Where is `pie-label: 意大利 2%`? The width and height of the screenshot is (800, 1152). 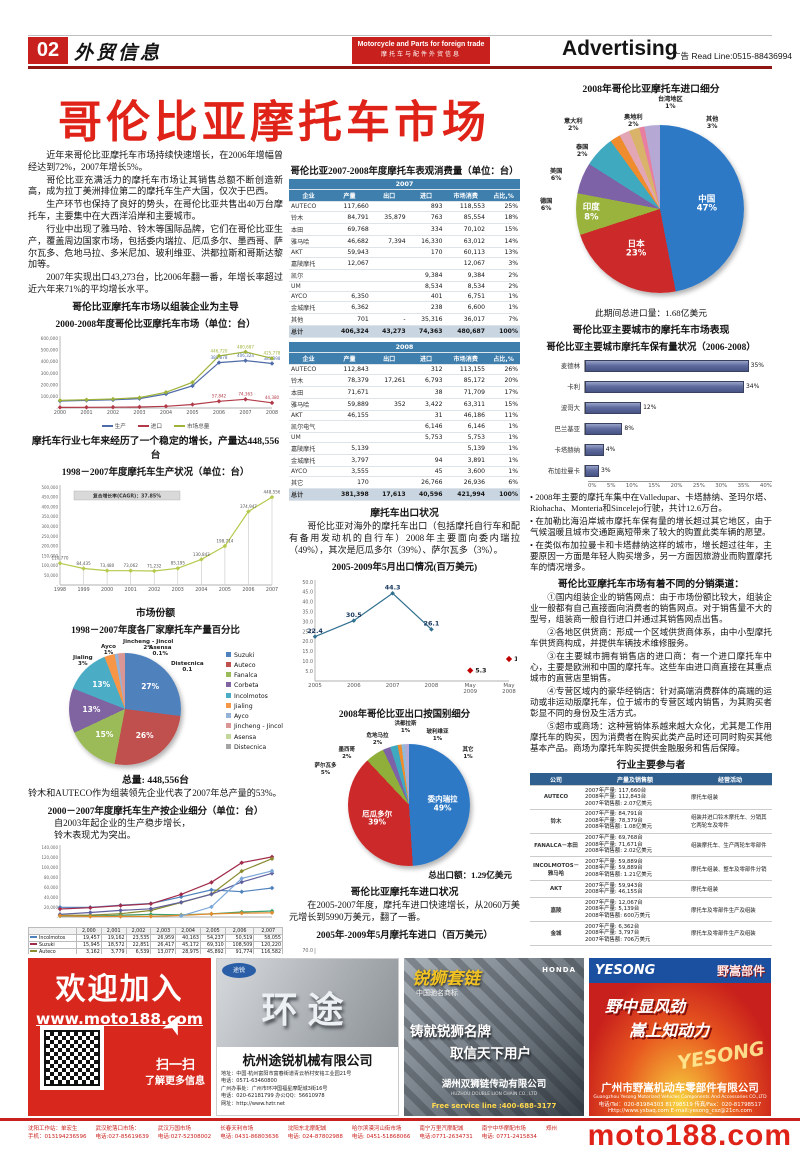
pie-label: 意大利 2% is located at coordinates (573, 125).